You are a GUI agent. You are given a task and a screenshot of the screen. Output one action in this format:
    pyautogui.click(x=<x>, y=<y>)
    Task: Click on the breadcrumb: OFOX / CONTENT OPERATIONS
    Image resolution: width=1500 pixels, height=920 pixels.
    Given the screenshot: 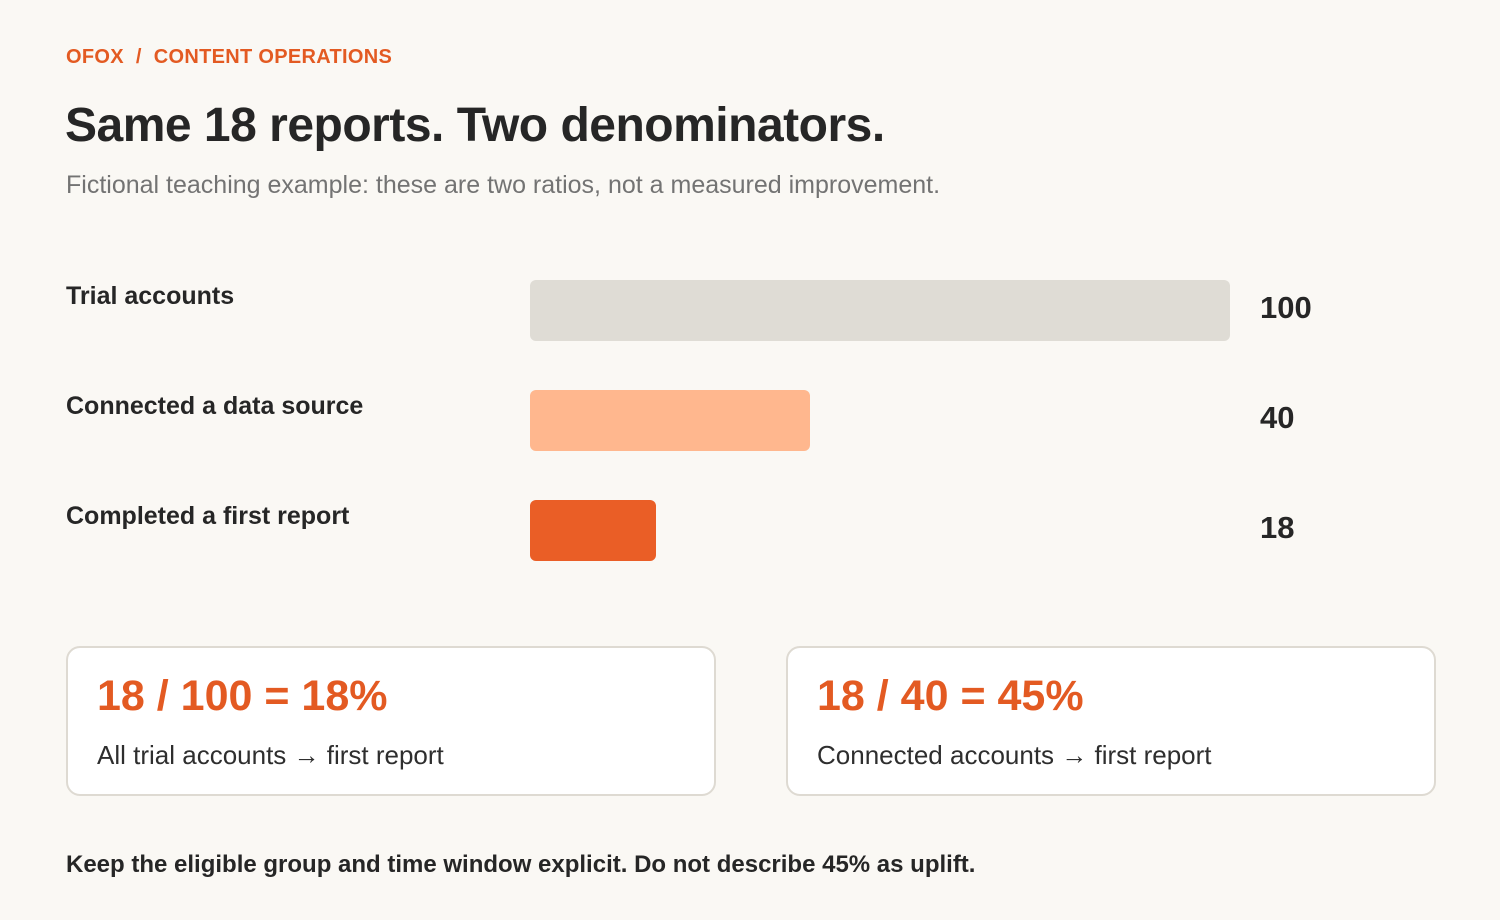 What is the action you would take?
    pyautogui.click(x=229, y=57)
    